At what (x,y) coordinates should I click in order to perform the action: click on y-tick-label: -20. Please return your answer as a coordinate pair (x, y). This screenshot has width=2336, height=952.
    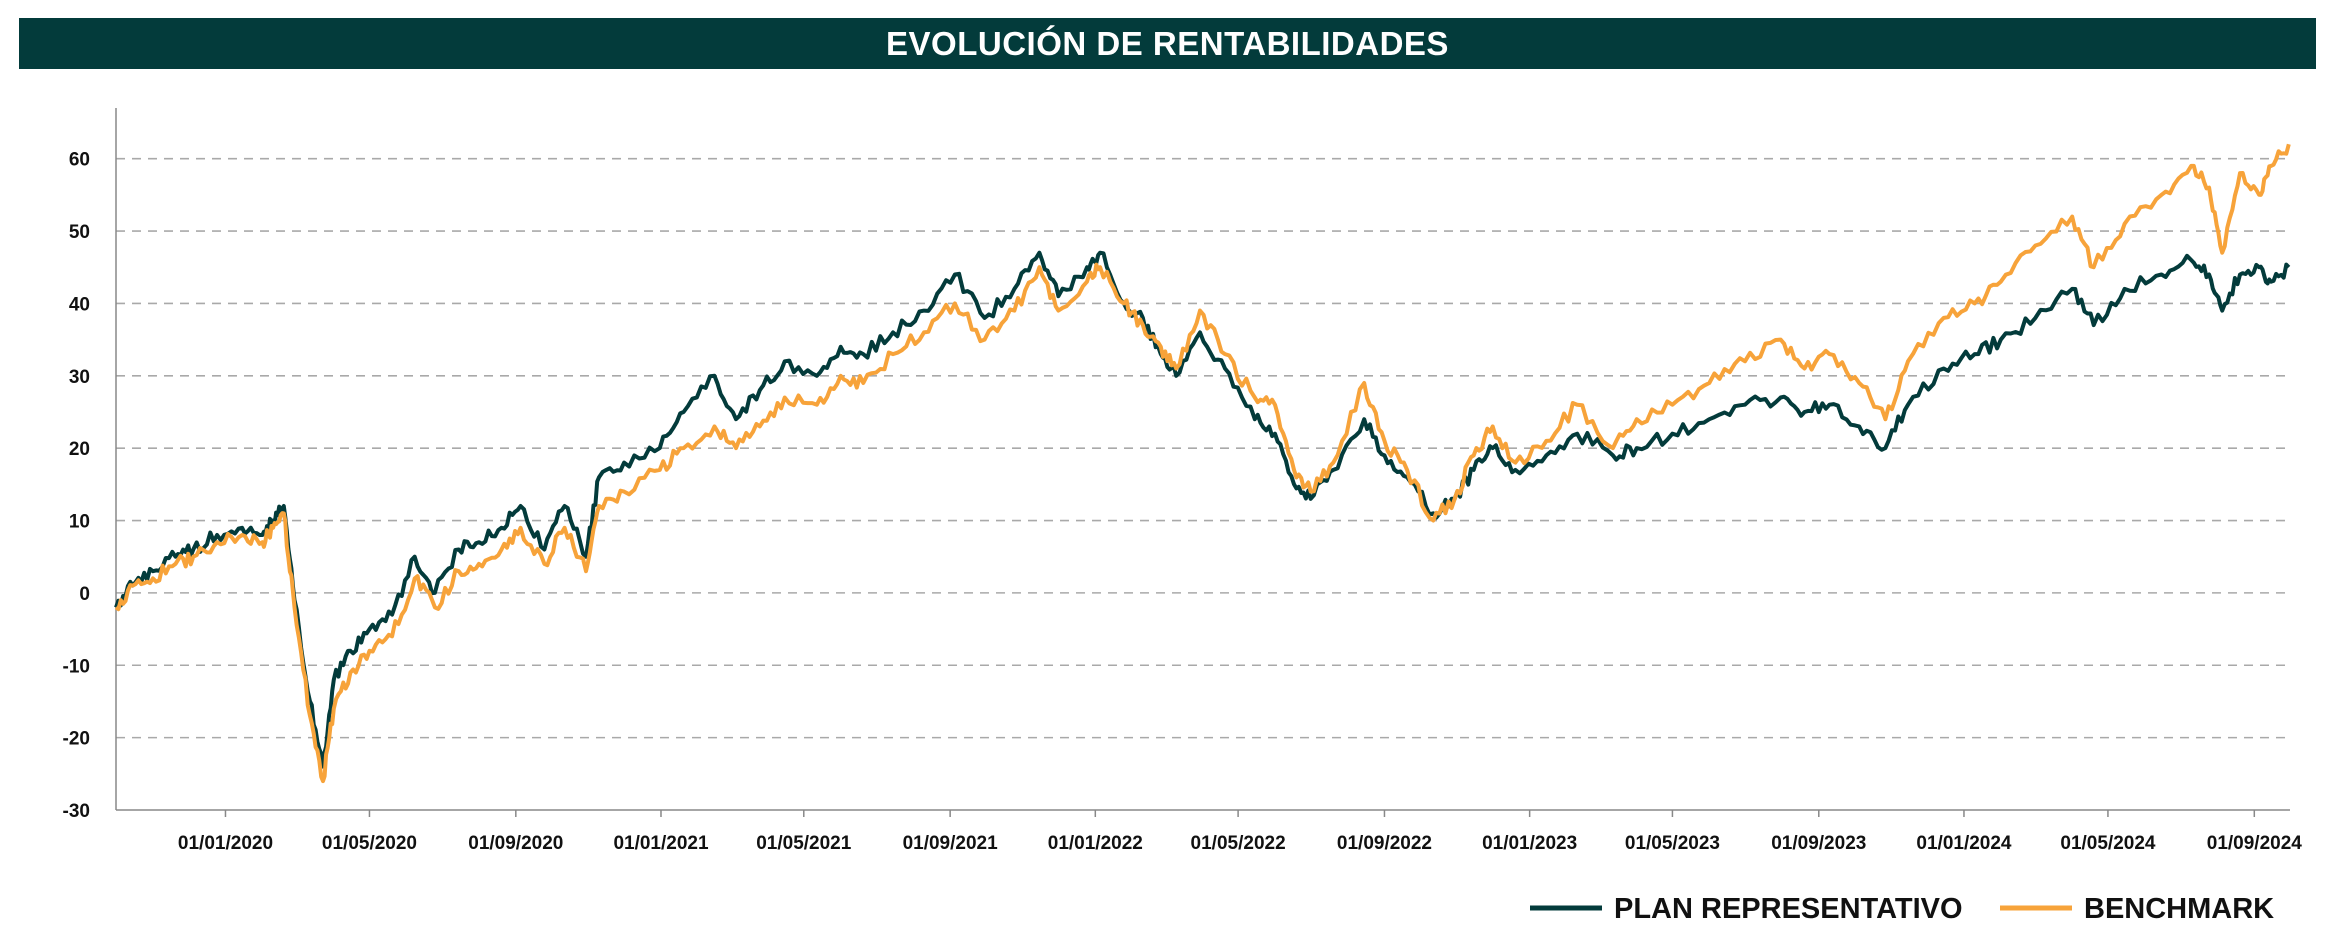
    Looking at the image, I should click on (76, 739).